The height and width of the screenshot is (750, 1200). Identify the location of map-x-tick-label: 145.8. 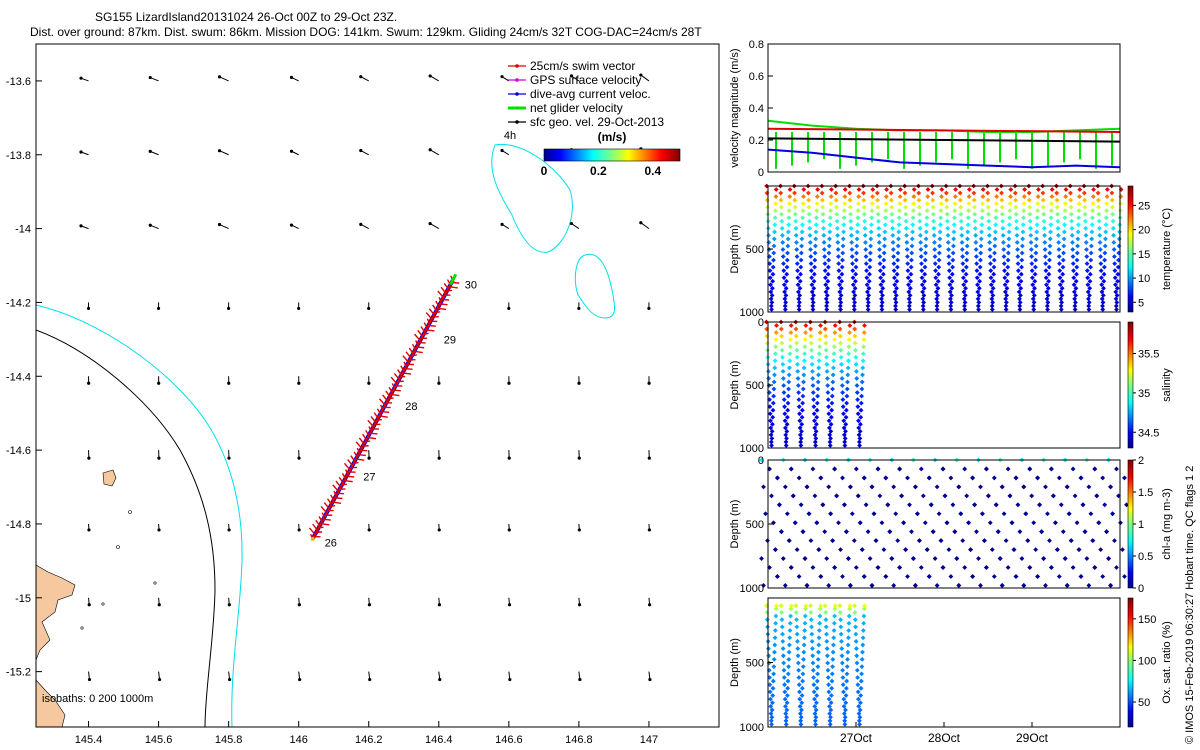
(229, 740).